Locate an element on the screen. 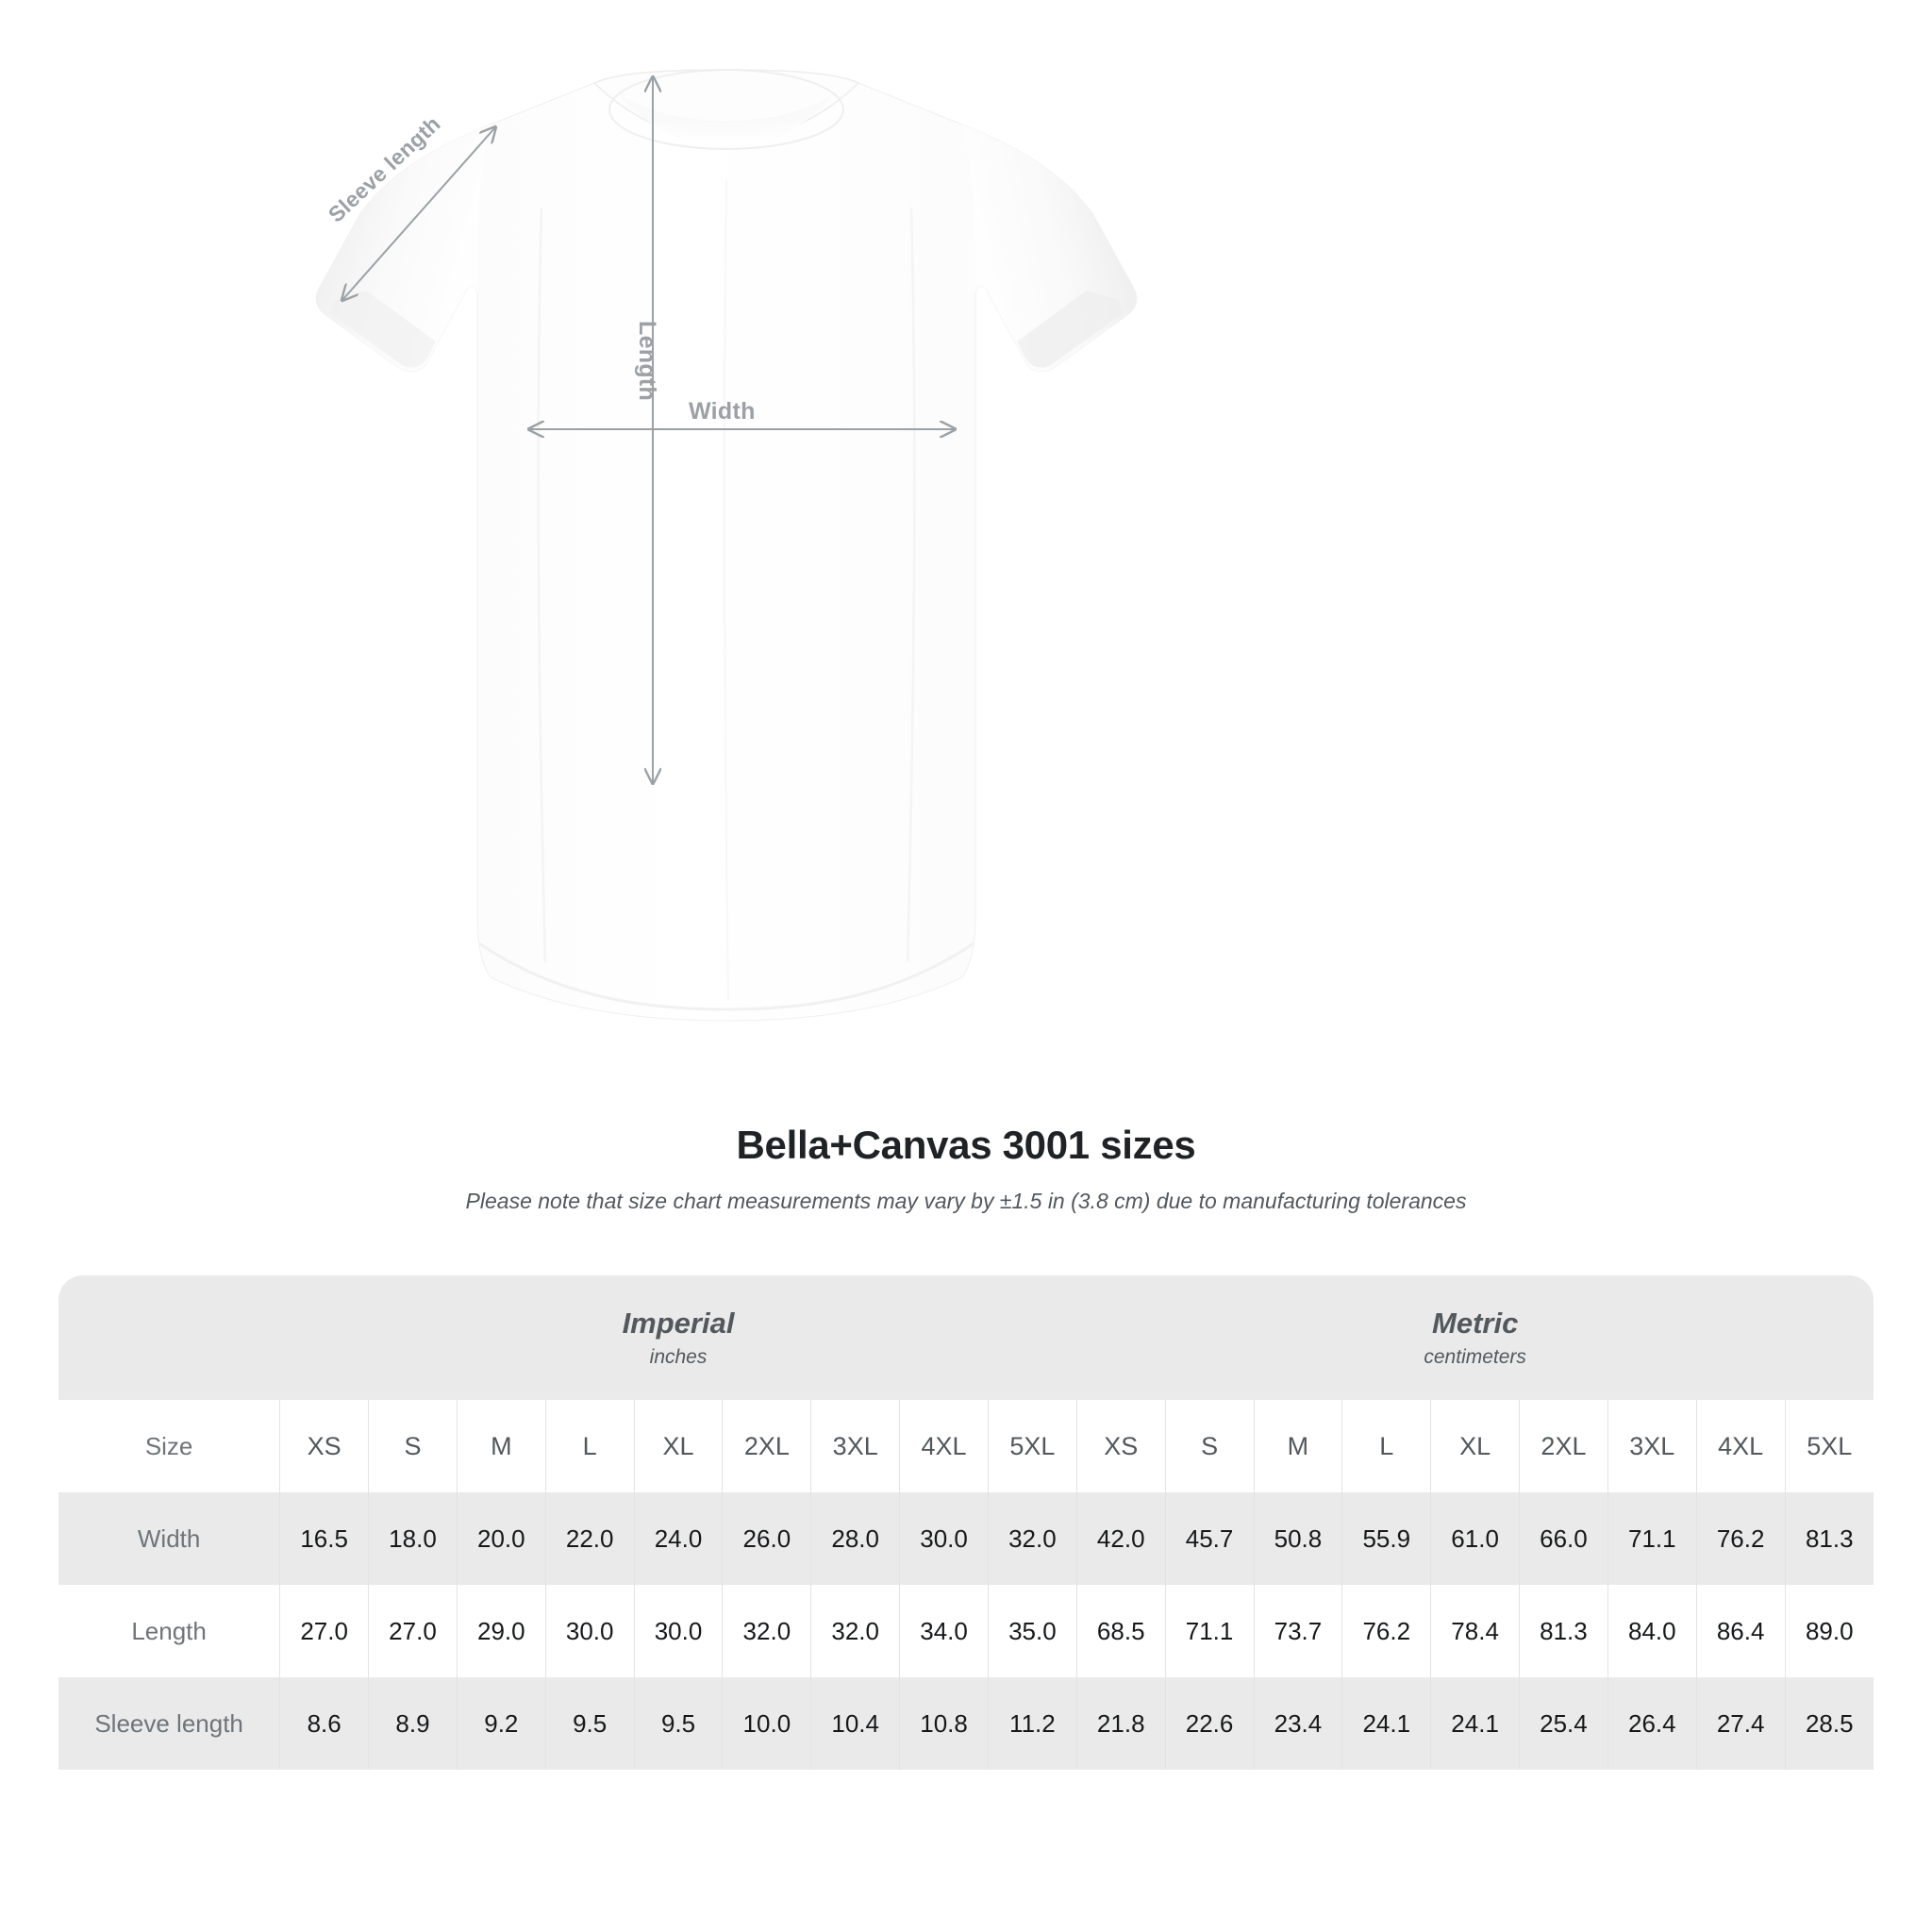  measurement-cell: 45.7 is located at coordinates (1209, 1539).